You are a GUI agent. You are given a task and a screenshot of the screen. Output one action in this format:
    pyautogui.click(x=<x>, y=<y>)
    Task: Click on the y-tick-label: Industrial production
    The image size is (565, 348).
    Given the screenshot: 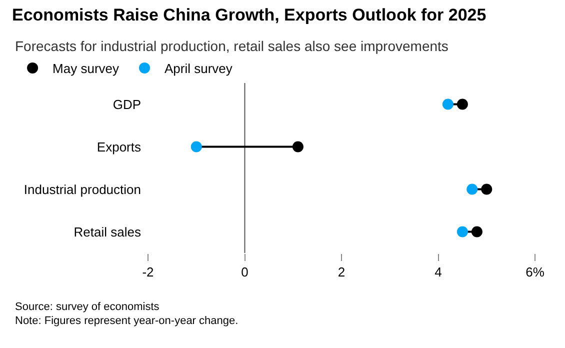 What is the action you would take?
    pyautogui.click(x=82, y=189)
    